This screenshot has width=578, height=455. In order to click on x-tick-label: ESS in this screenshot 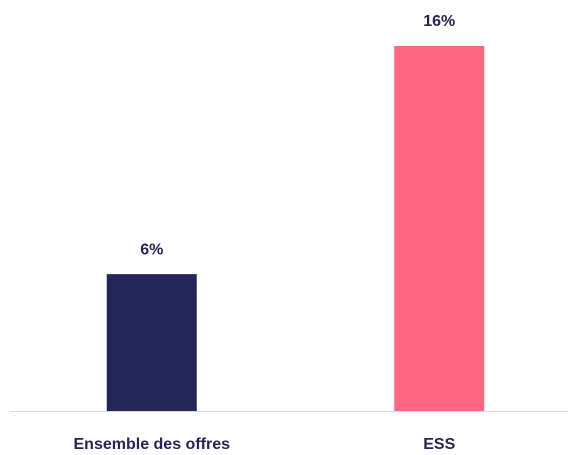, I will do `click(439, 444)`.